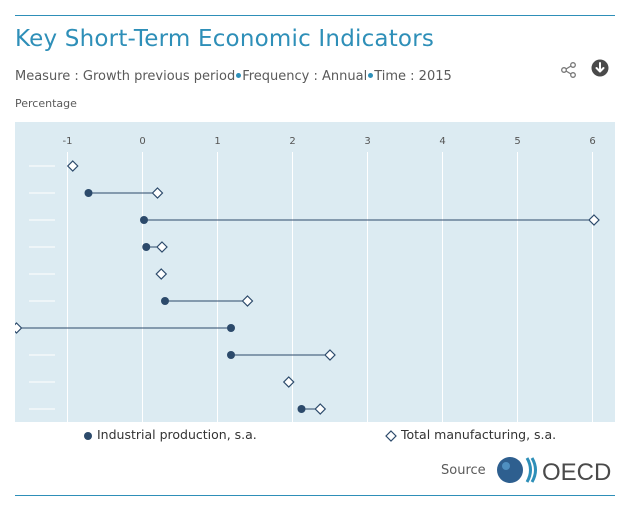 This screenshot has width=633, height=517. Describe the element at coordinates (142, 141) in the screenshot. I see `x-tick-label: 0` at that location.